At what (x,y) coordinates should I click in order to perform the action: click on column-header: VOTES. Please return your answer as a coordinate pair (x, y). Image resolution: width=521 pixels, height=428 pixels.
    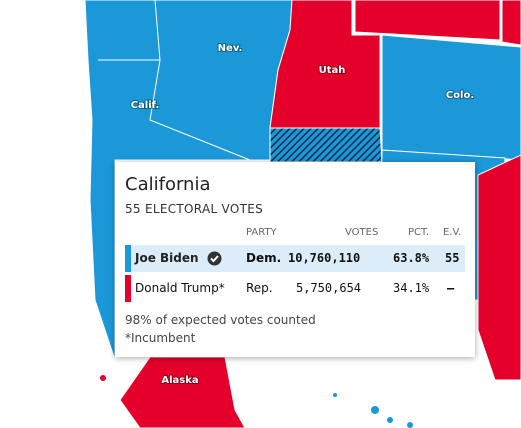
    Looking at the image, I should click on (362, 232).